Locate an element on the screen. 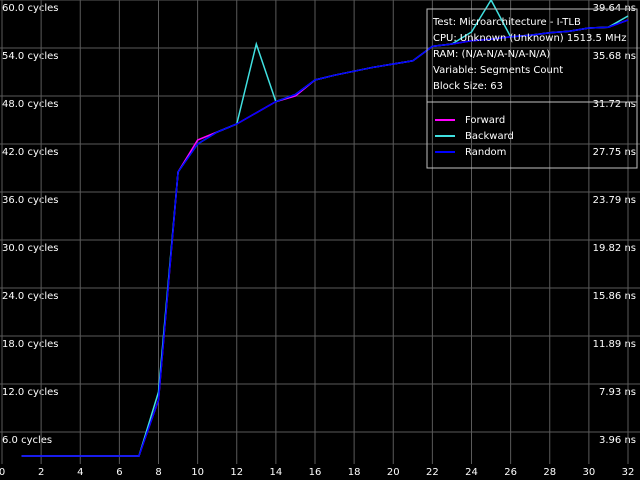 This screenshot has width=640, height=480. y2-tick-label: 19.82 ns is located at coordinates (614, 248).